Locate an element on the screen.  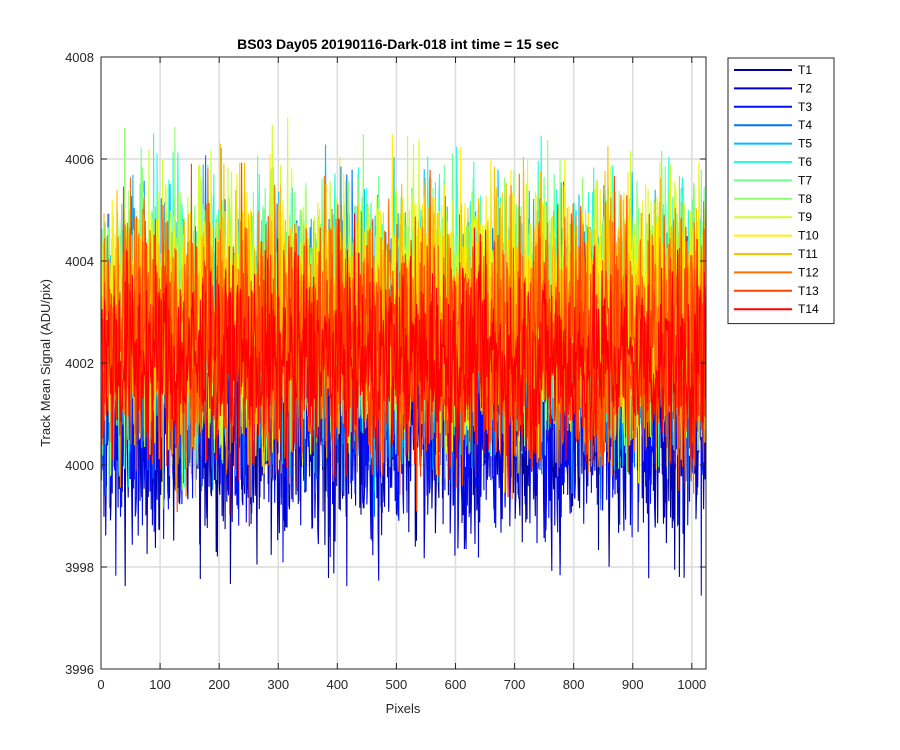
y-tick-label: 4008 is located at coordinates (79, 57).